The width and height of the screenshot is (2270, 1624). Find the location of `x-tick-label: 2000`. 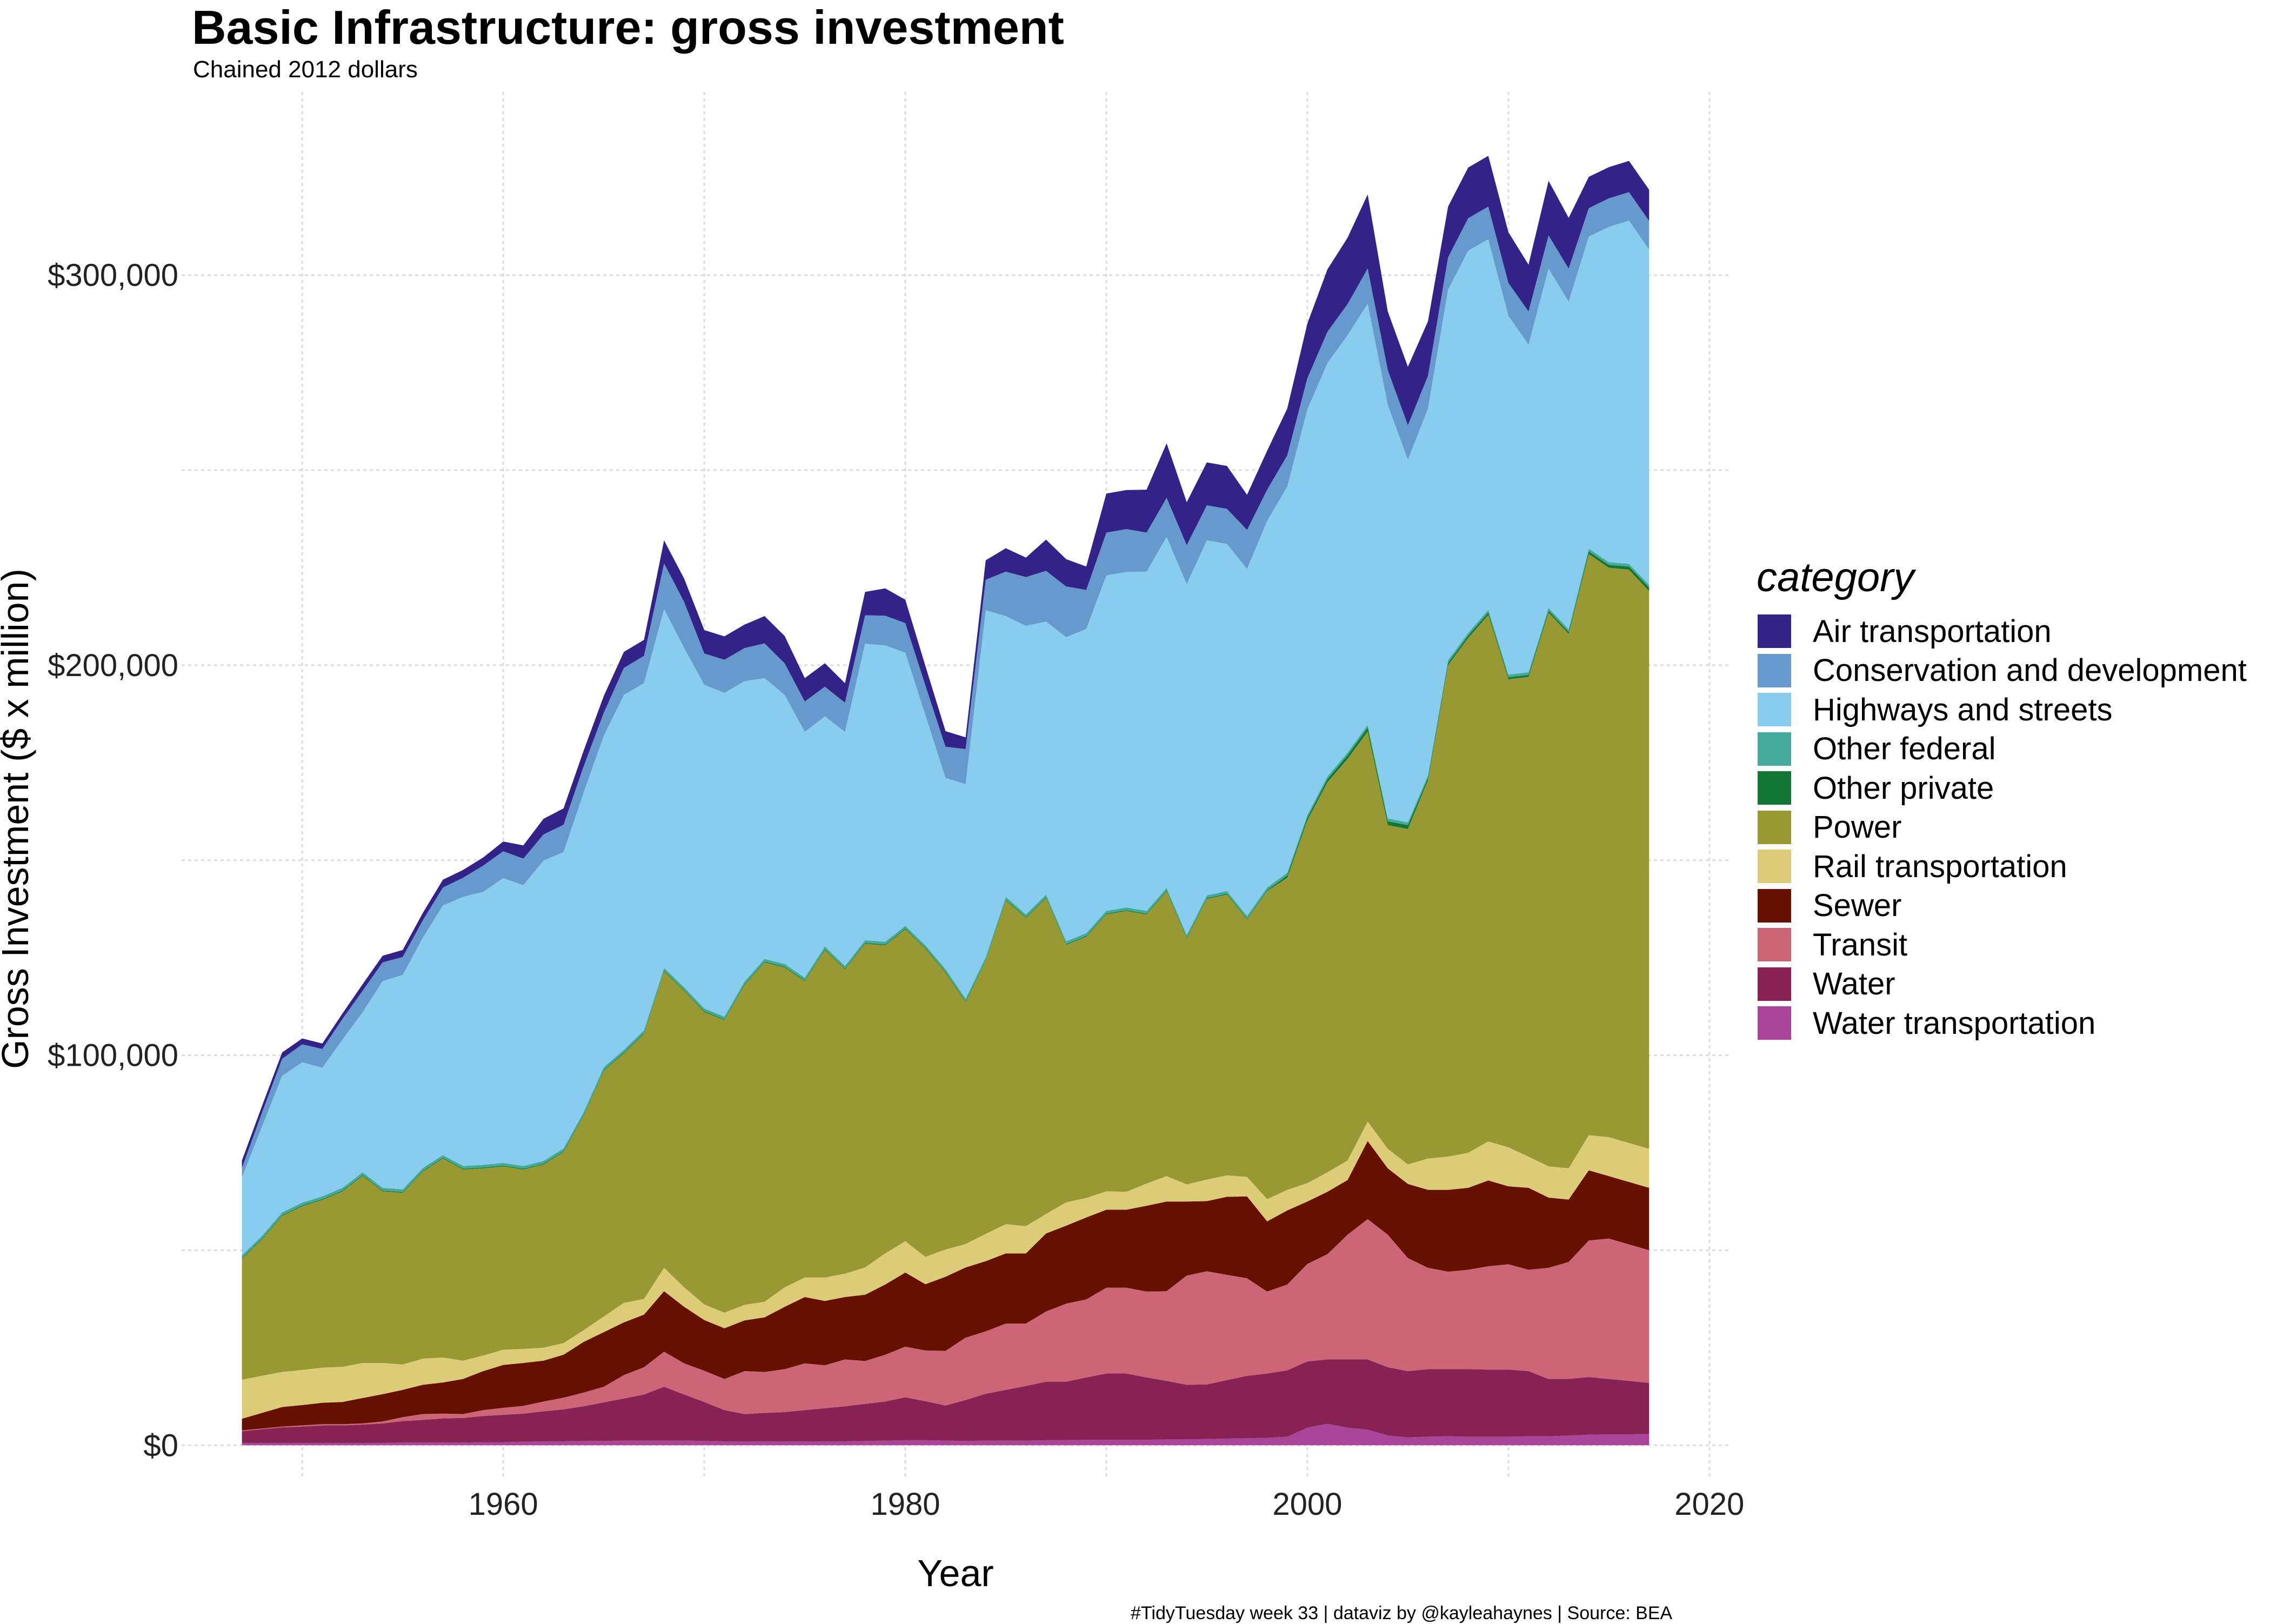

x-tick-label: 2000 is located at coordinates (1307, 1504).